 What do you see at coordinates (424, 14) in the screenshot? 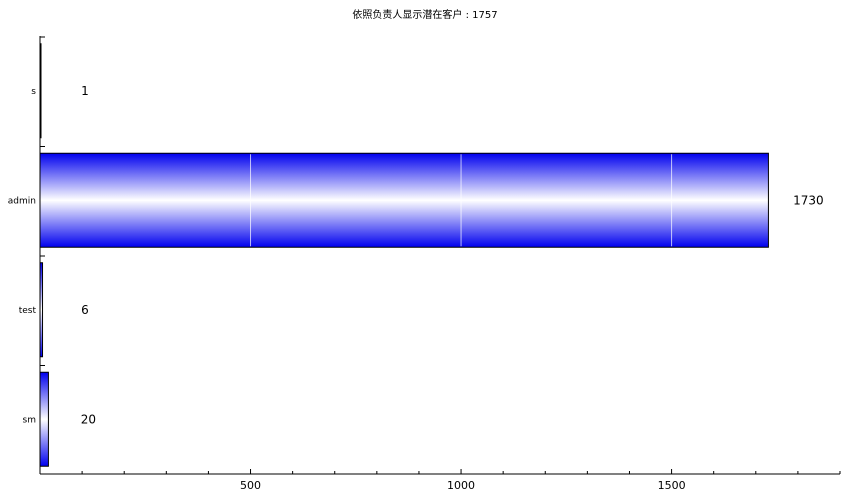
I see `chart-title: 依照负责人显示潜在客户 : 1757` at bounding box center [424, 14].